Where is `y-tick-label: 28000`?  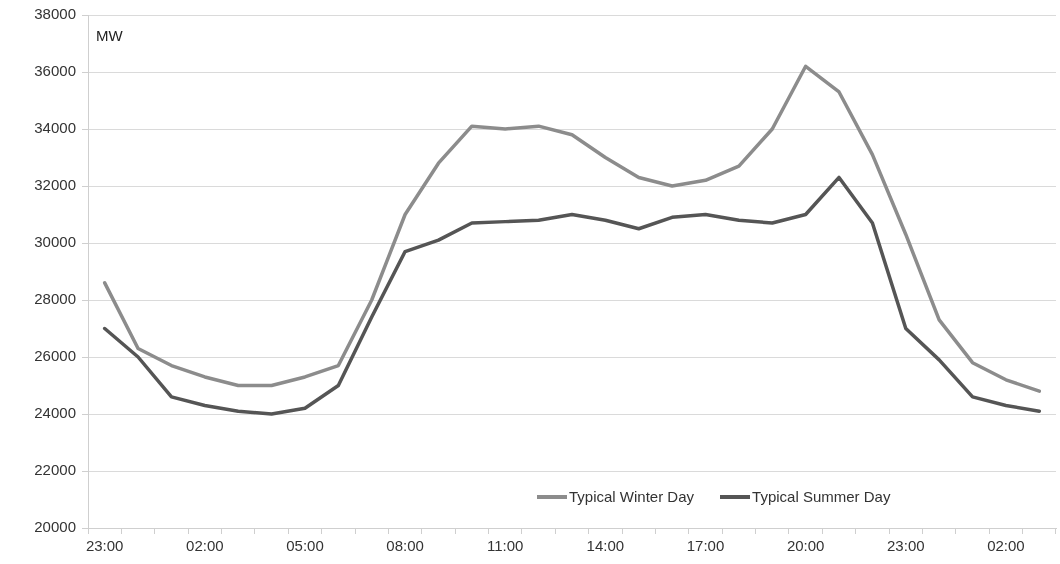 y-tick-label: 28000 is located at coordinates (55, 299).